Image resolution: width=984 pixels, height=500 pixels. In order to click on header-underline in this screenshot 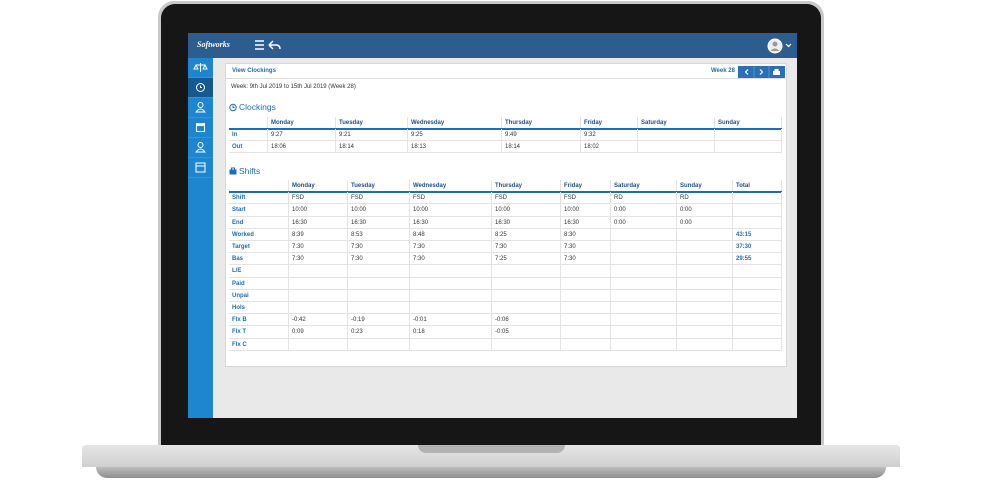, I will do `click(505, 192)`.